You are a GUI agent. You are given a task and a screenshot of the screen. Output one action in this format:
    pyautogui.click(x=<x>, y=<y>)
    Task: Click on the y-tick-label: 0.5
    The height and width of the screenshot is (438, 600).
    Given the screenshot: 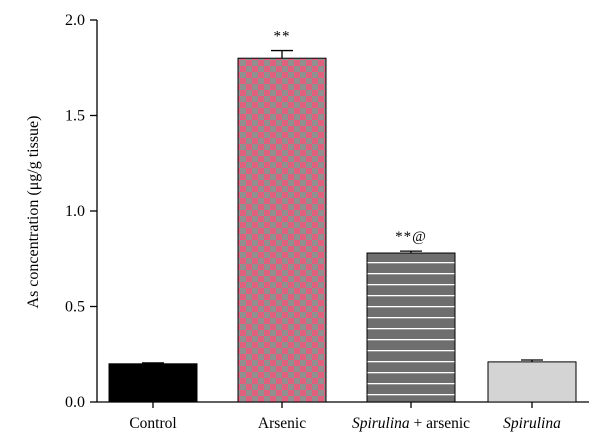 What is the action you would take?
    pyautogui.click(x=75, y=307)
    